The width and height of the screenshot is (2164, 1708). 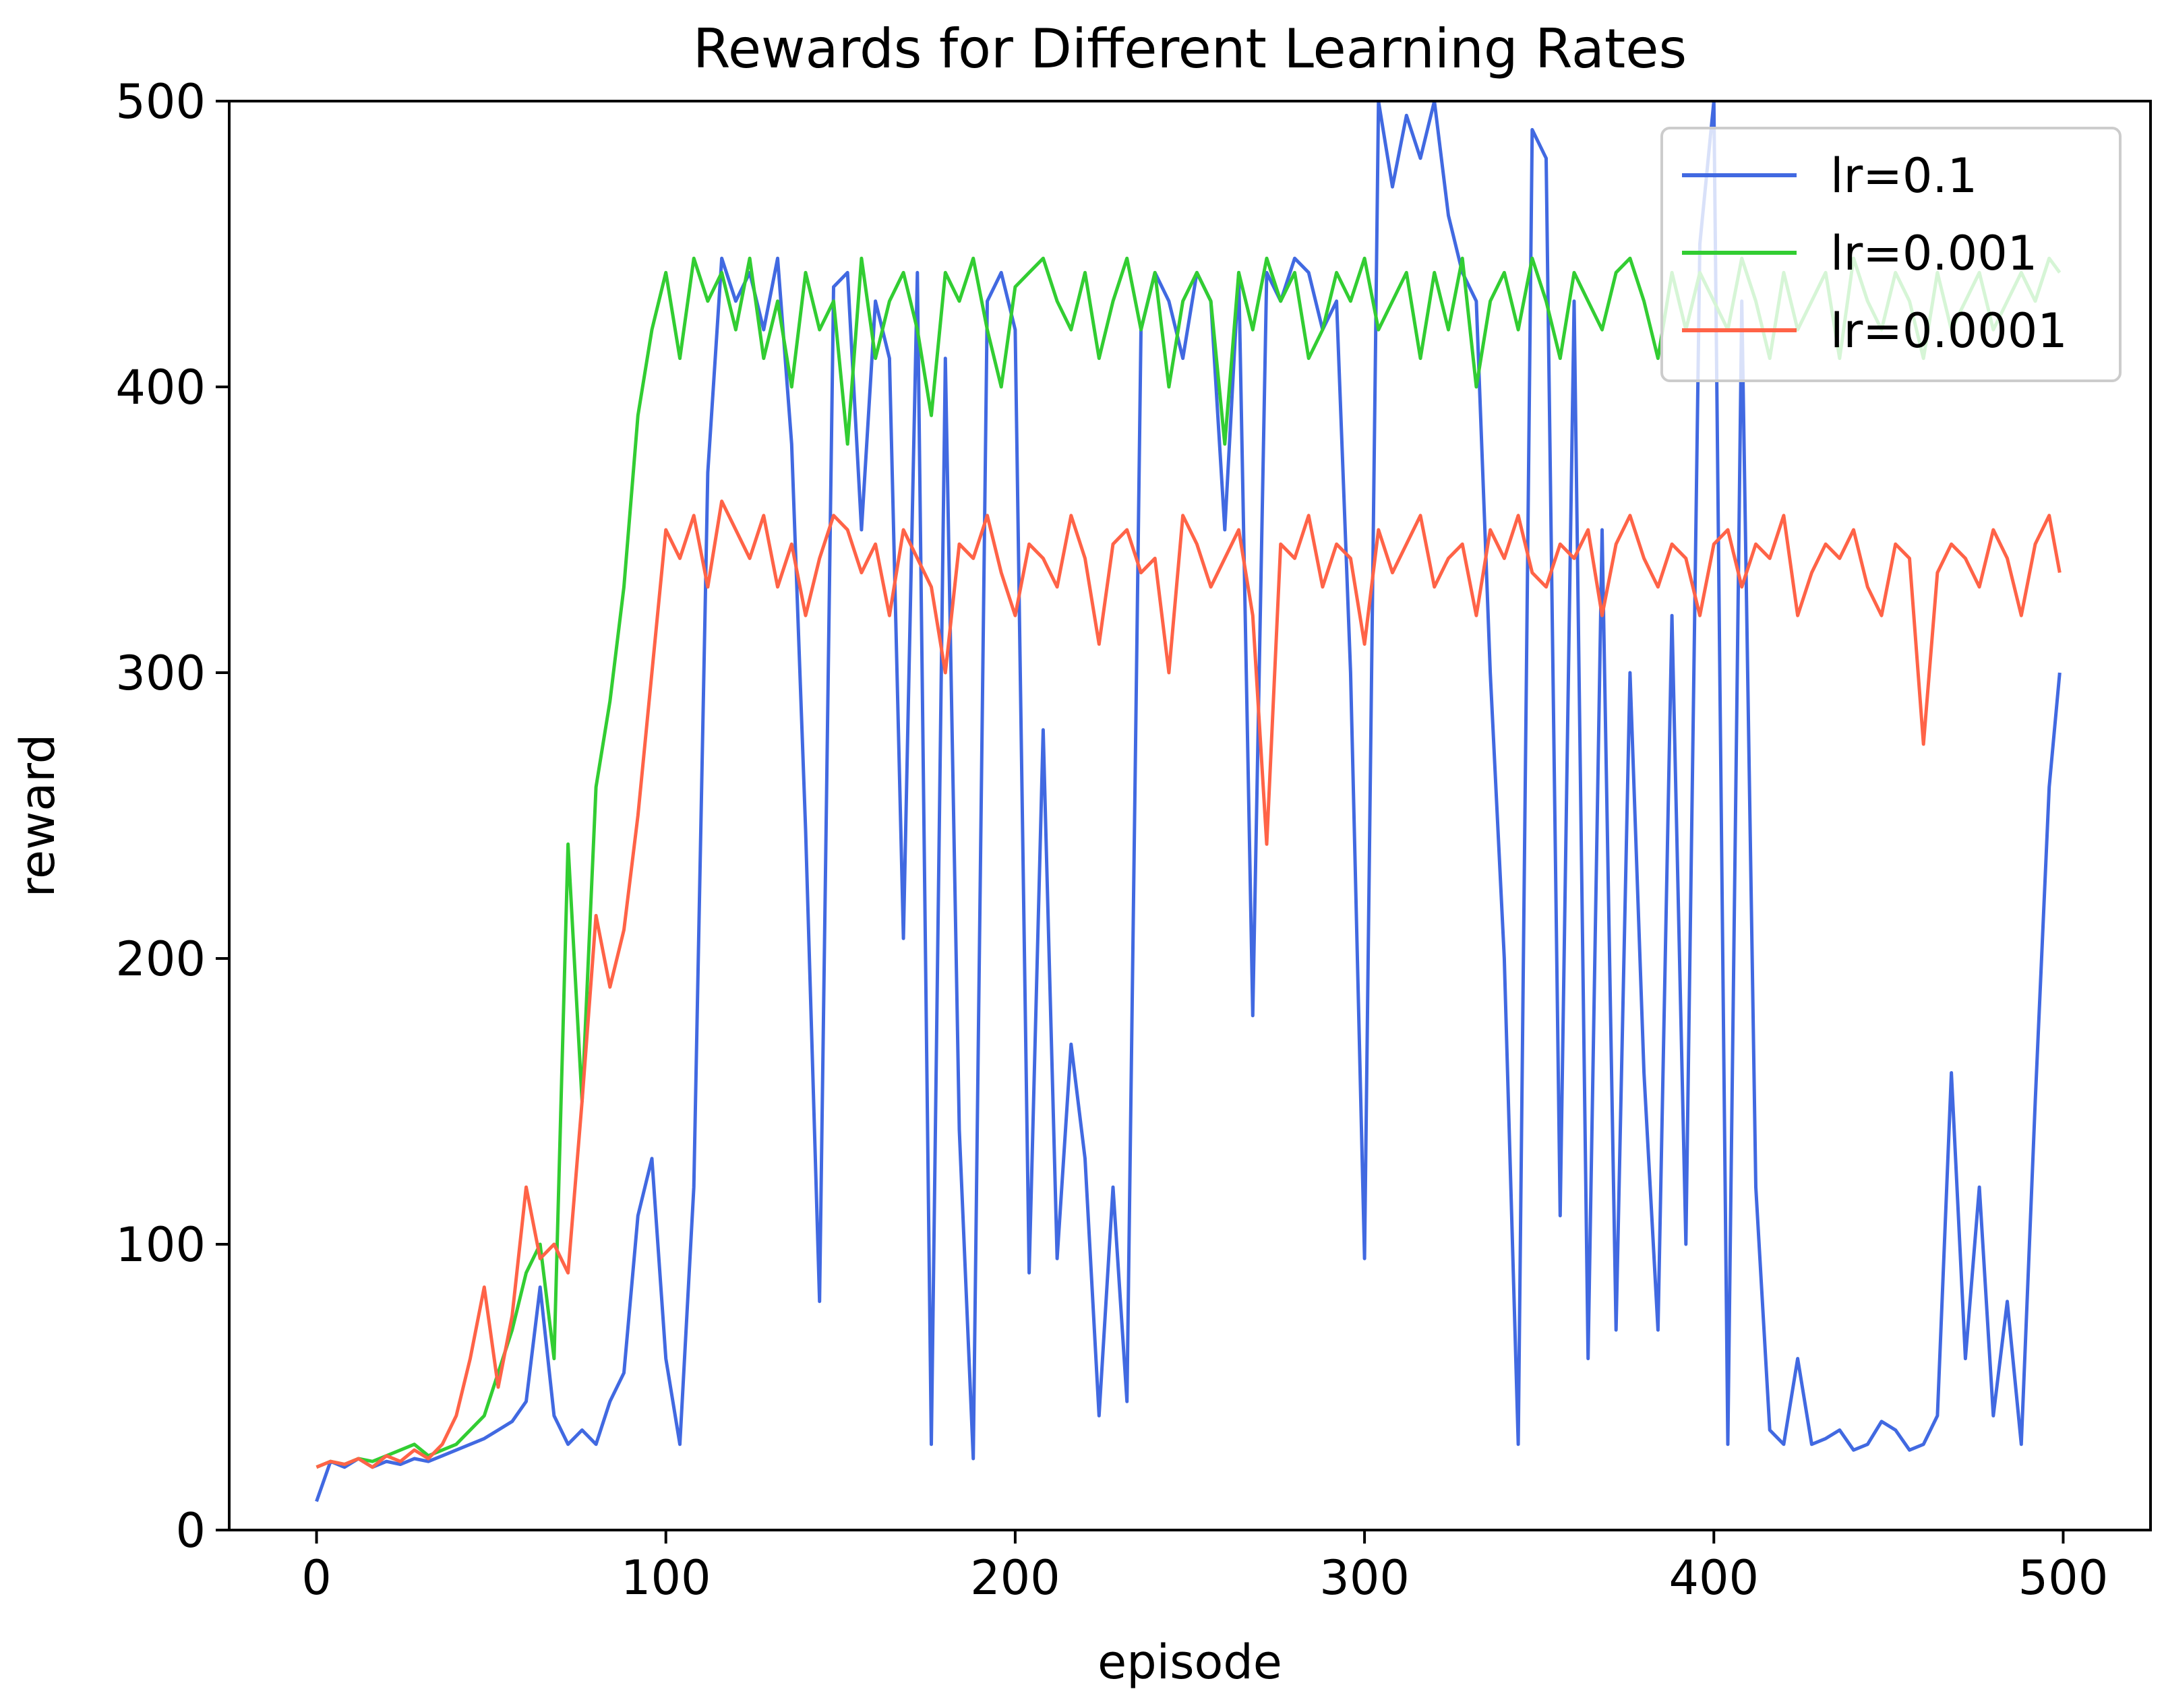 What do you see at coordinates (1015, 1578) in the screenshot?
I see `x-tick-label: 200` at bounding box center [1015, 1578].